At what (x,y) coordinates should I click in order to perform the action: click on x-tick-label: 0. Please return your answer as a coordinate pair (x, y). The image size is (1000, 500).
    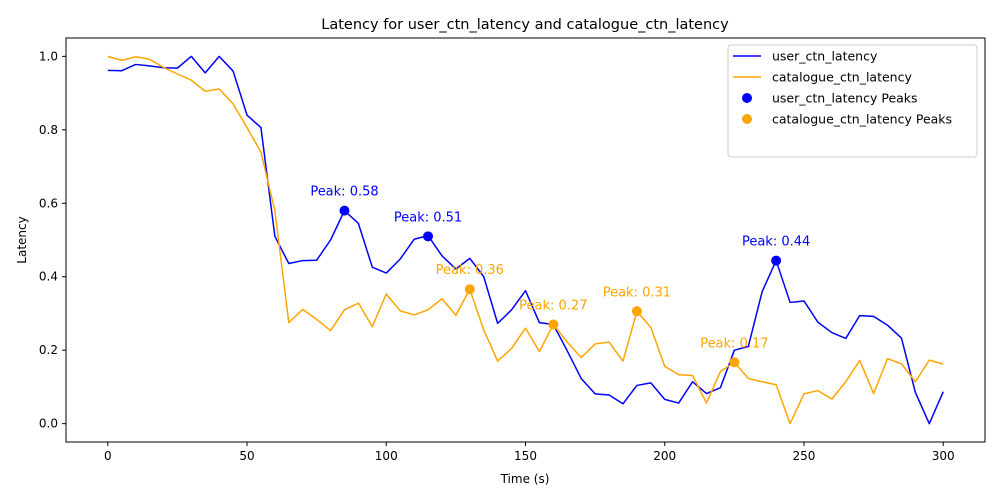
    Looking at the image, I should click on (108, 456).